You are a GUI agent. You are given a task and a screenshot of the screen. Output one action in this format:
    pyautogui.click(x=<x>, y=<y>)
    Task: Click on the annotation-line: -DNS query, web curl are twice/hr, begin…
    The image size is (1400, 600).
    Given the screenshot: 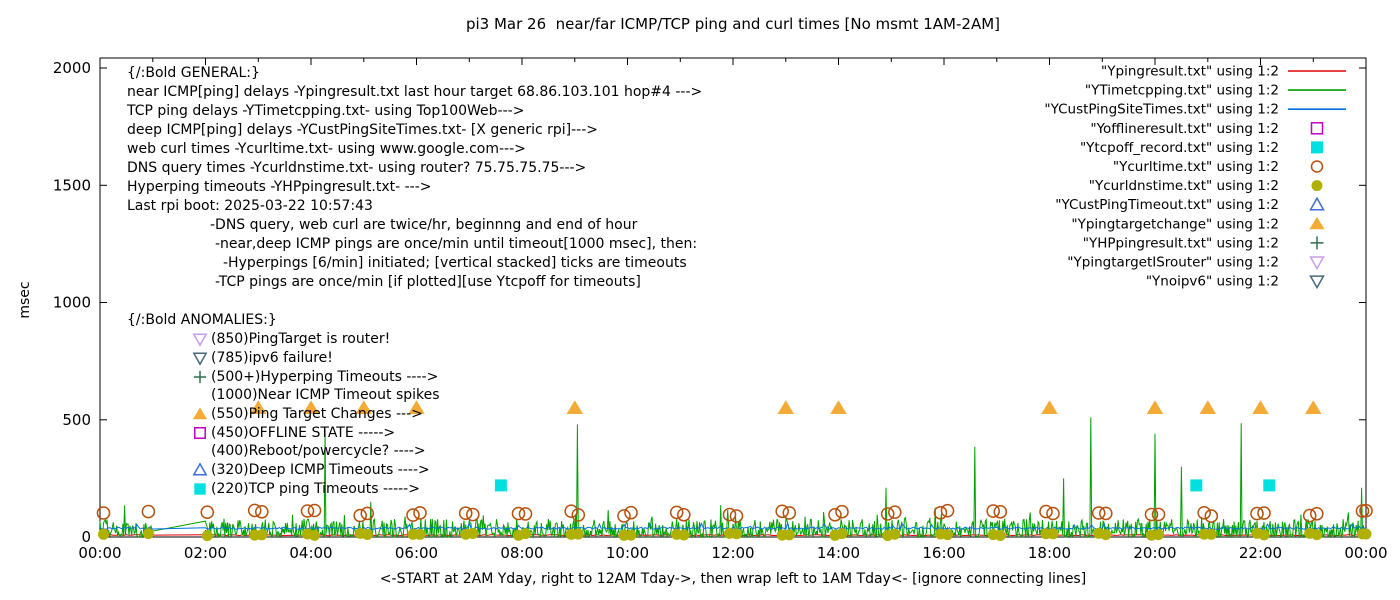 What is the action you would take?
    pyautogui.click(x=424, y=225)
    